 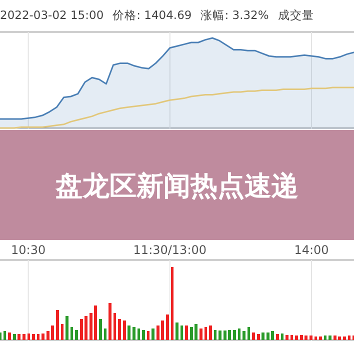 What do you see at coordinates (176, 186) in the screenshot?
I see `text: 盘龙区新闻热点速递` at bounding box center [176, 186].